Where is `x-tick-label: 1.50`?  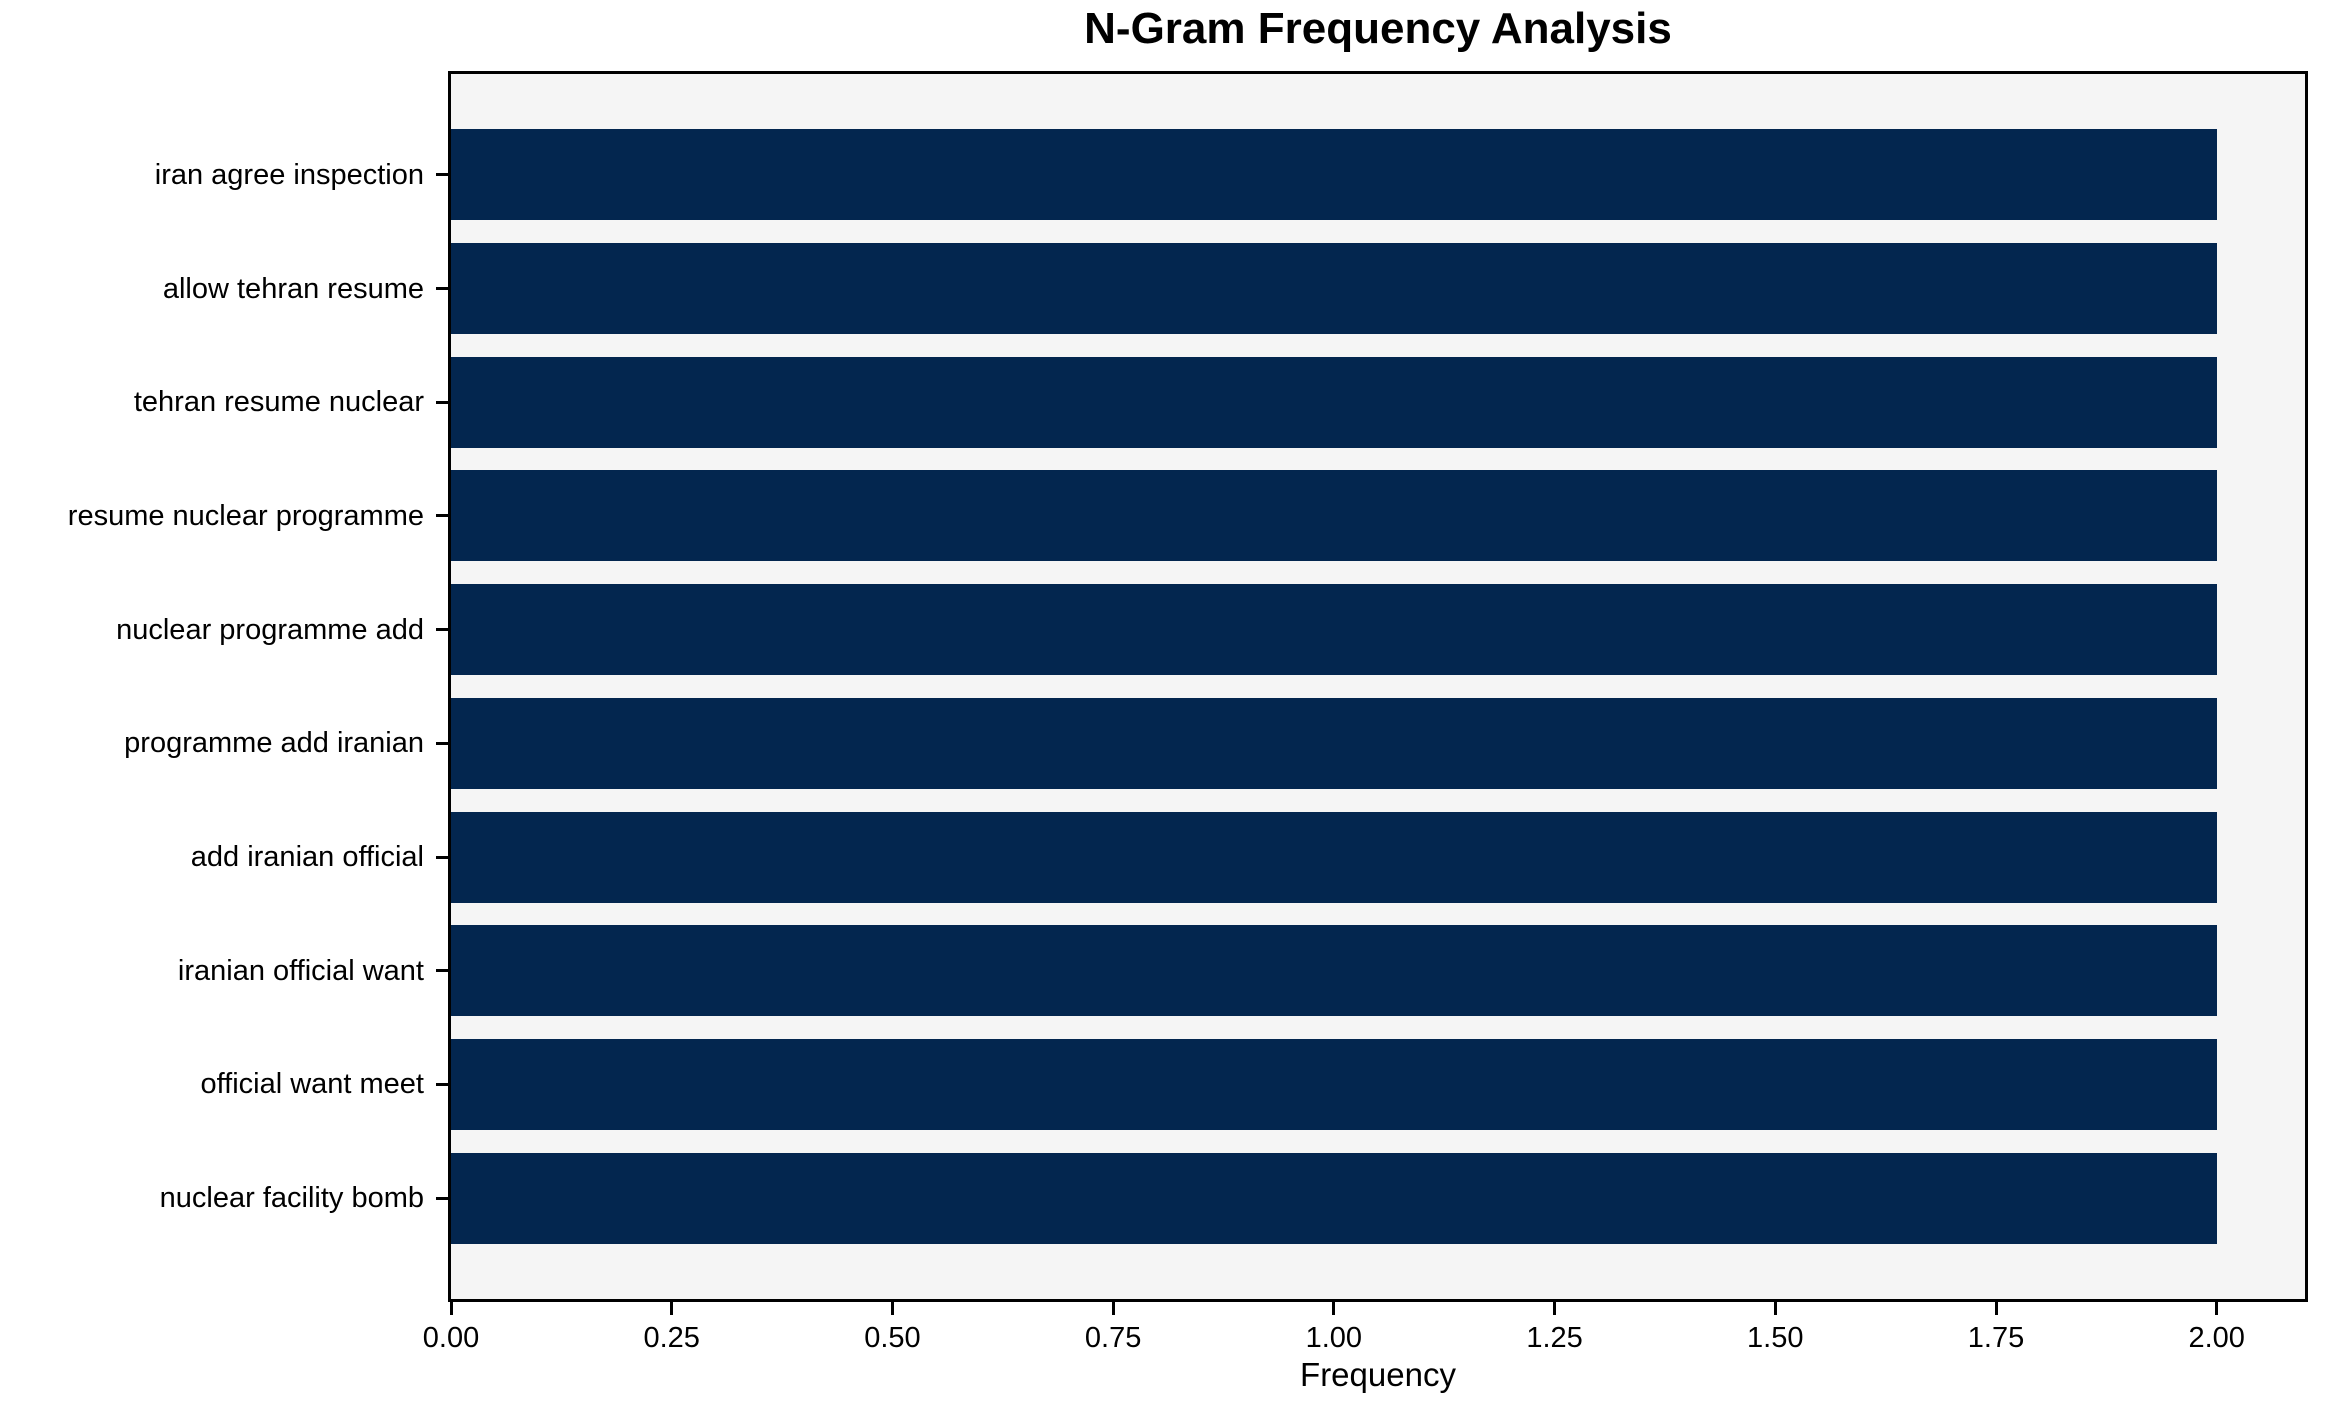
x-tick-label: 1.50 is located at coordinates (1775, 1338).